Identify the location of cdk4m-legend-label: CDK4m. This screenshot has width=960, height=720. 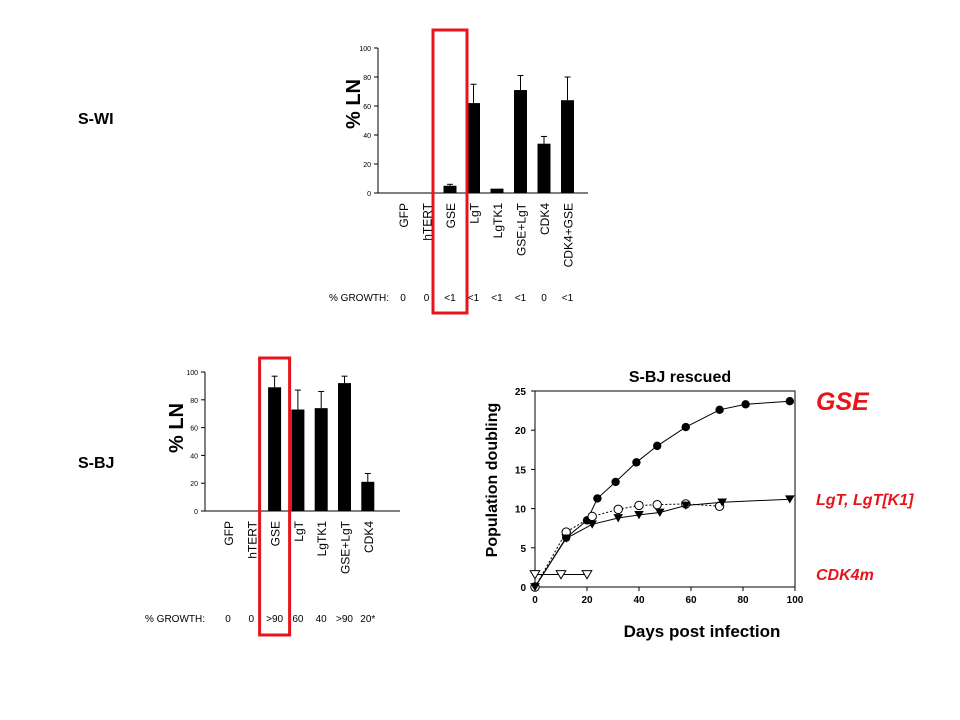
(845, 575).